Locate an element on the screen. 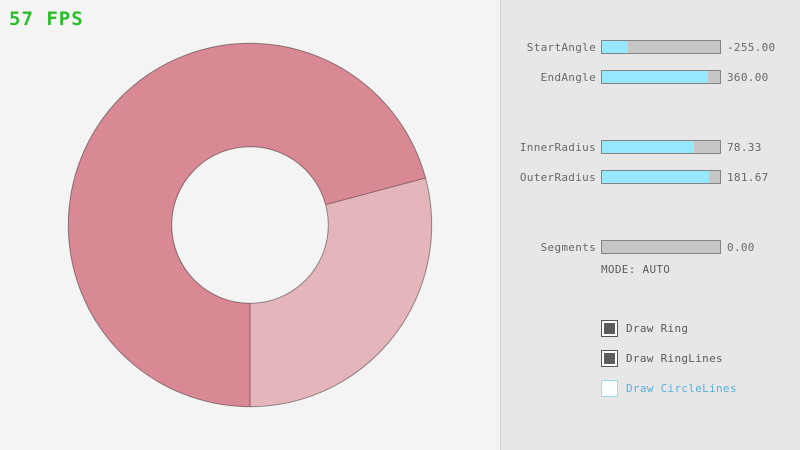 This screenshot has width=800, height=450. outer-radius-slider-fill is located at coordinates (656, 177).